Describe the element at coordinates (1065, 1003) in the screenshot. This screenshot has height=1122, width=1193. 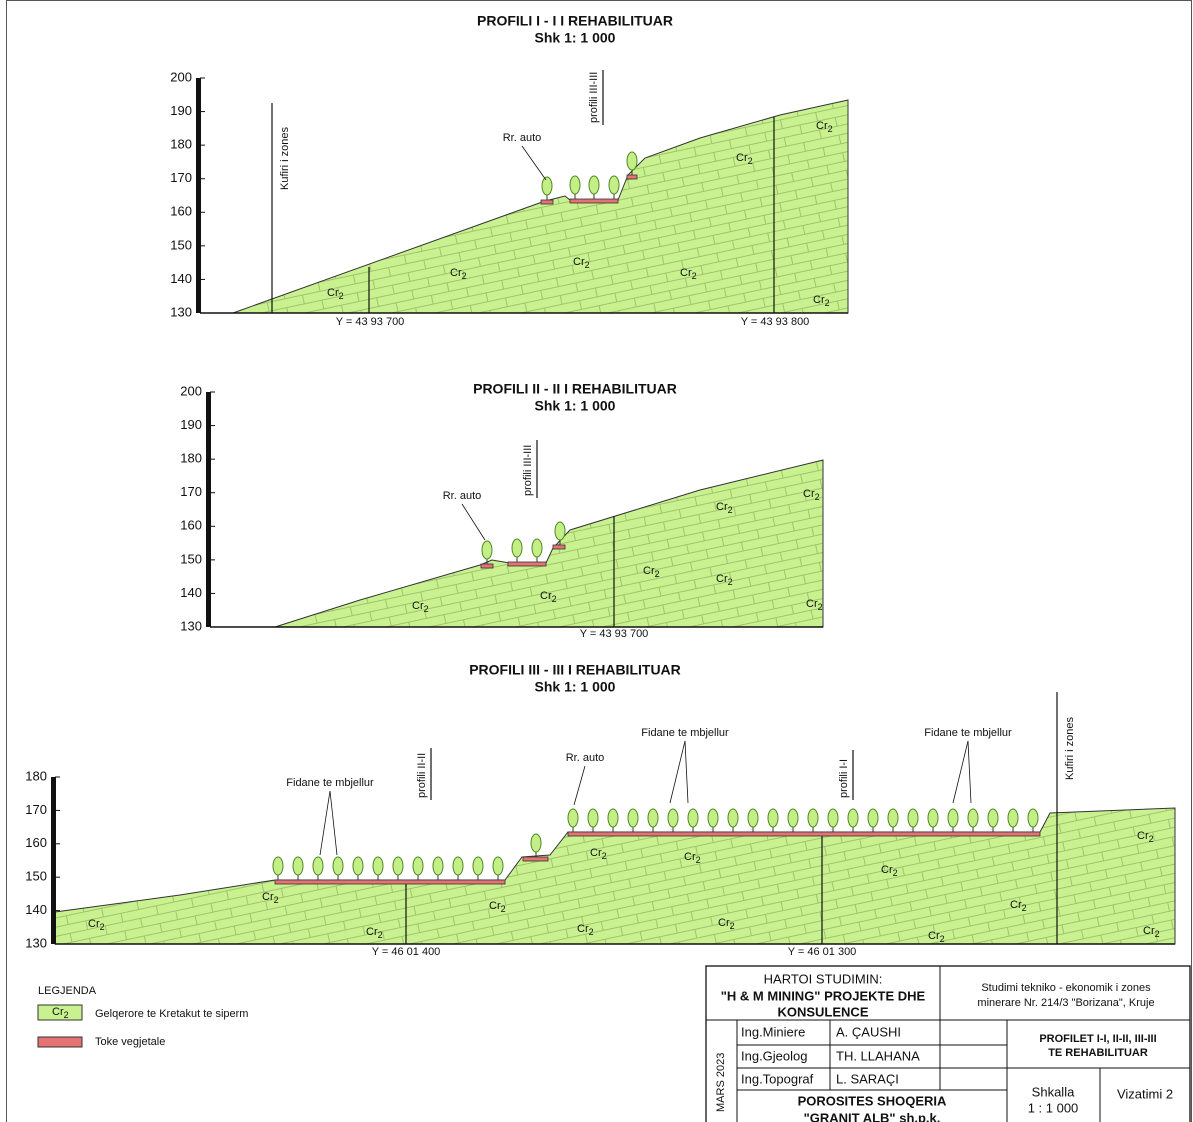
I see `tb-text: minerare Nr. 214/3 "Borizana", Kruje` at that location.